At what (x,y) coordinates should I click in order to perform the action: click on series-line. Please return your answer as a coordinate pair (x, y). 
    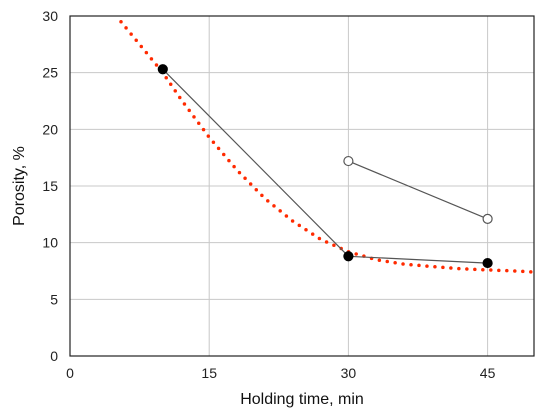
    Looking at the image, I should click on (418, 190).